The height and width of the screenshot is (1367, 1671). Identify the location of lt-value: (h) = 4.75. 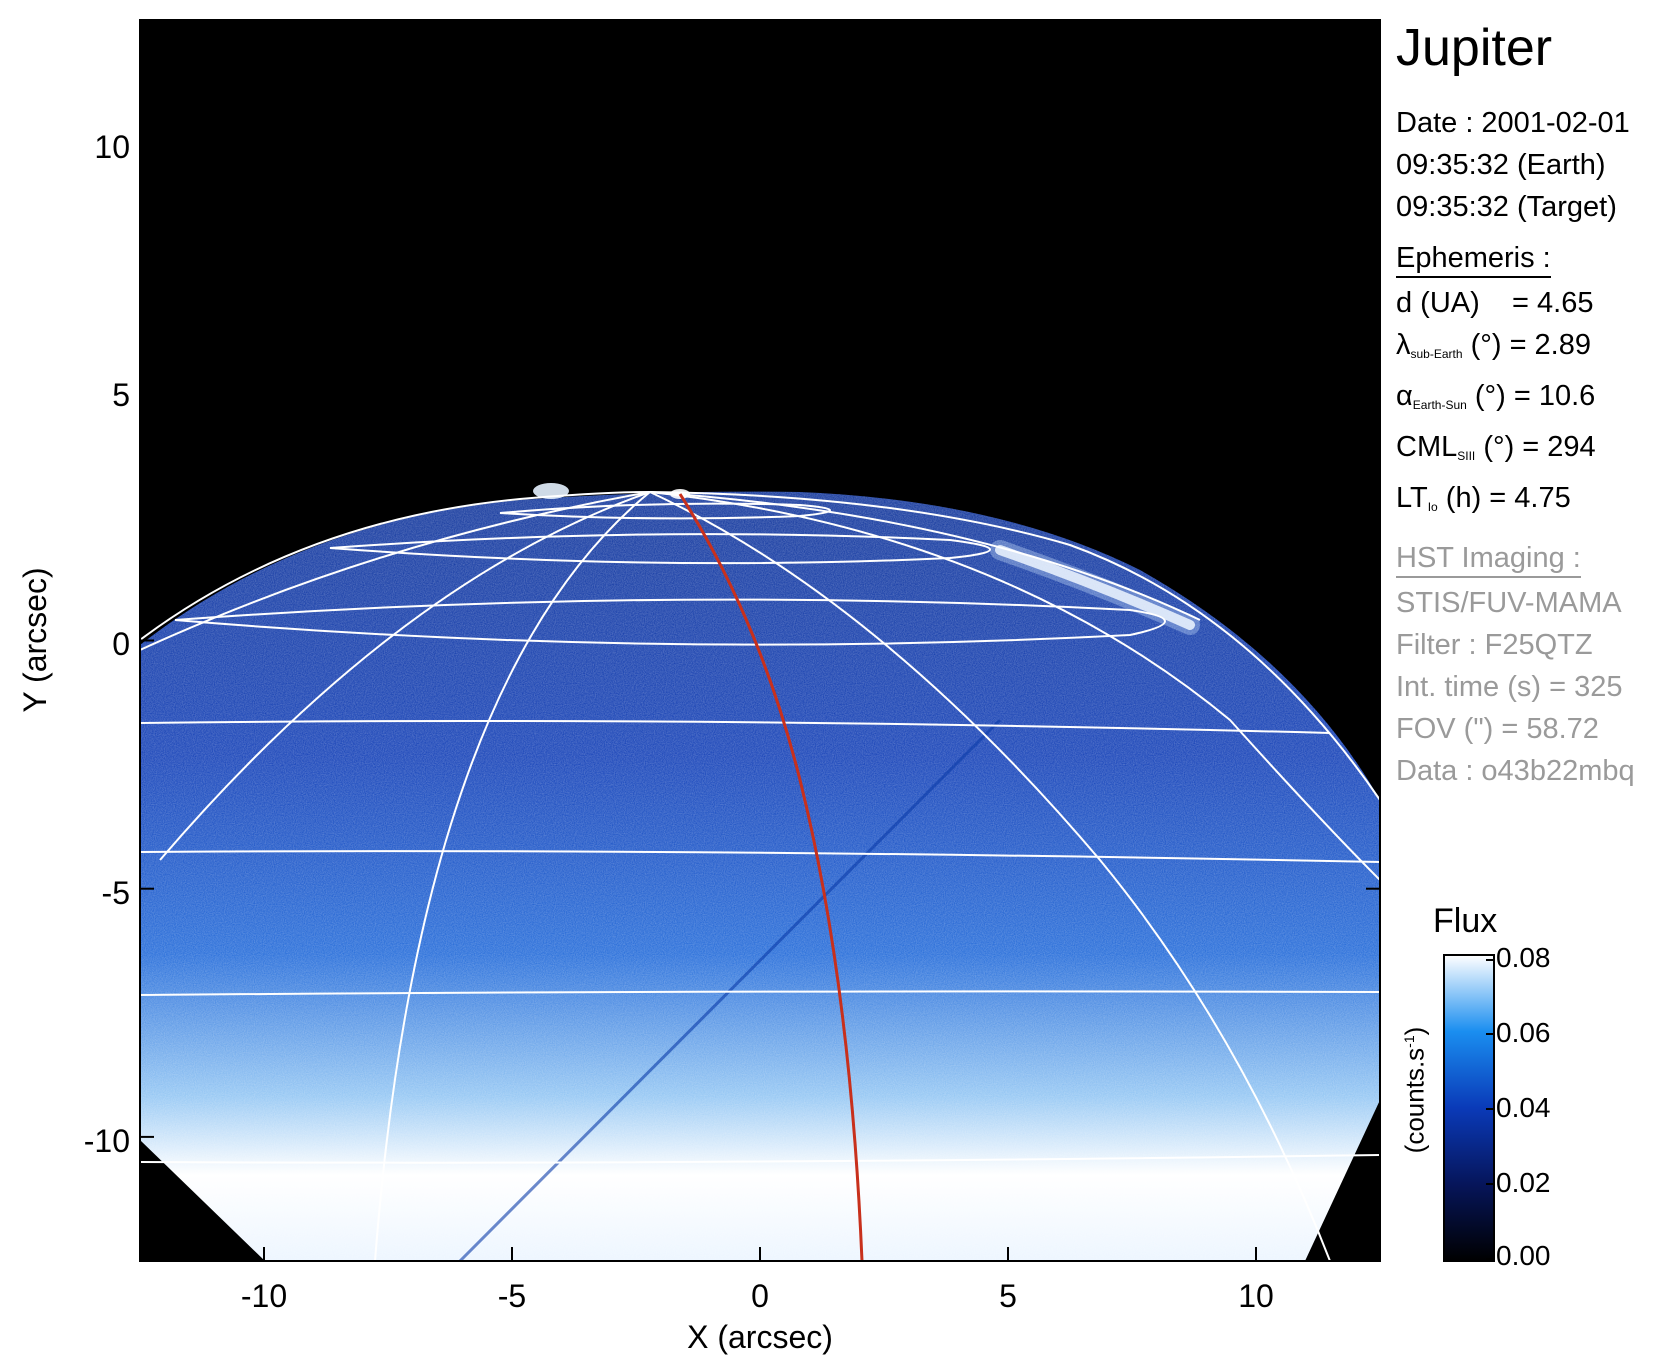
(1508, 498).